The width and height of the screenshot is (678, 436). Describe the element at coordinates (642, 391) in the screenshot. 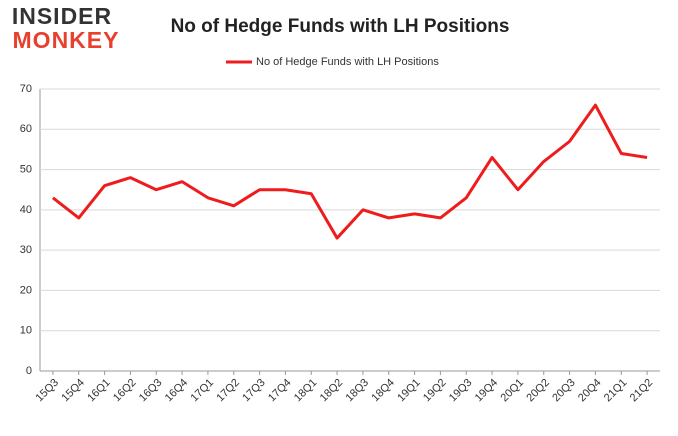

I see `x-tick-label: 21Q2` at that location.